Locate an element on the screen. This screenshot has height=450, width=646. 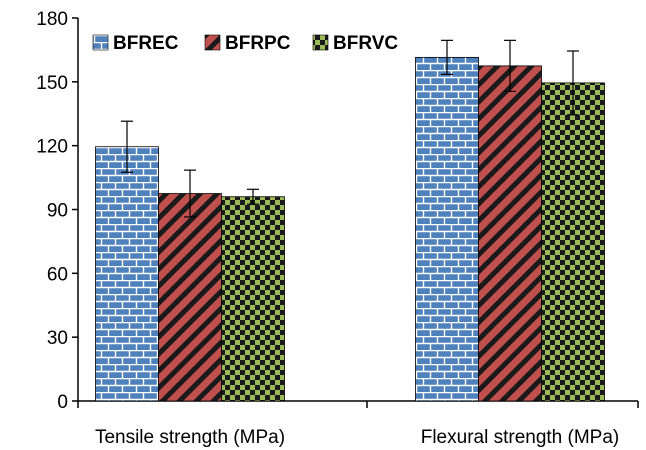
legend-label-bfrvc: BFRVC is located at coordinates (365, 43).